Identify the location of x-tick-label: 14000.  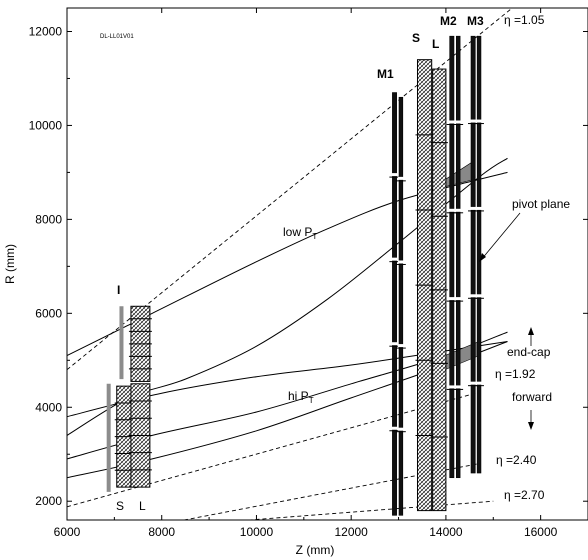
(446, 532).